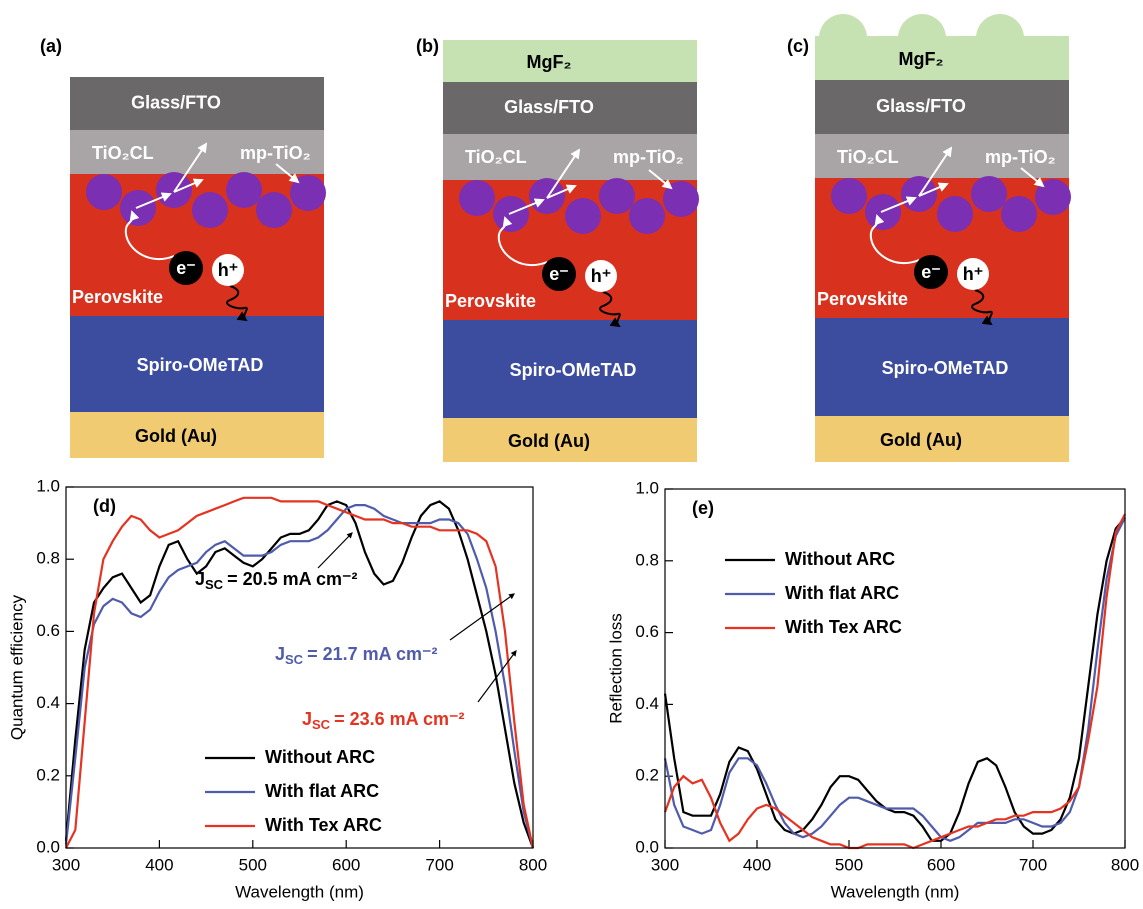  I want to click on hole, so click(973, 274).